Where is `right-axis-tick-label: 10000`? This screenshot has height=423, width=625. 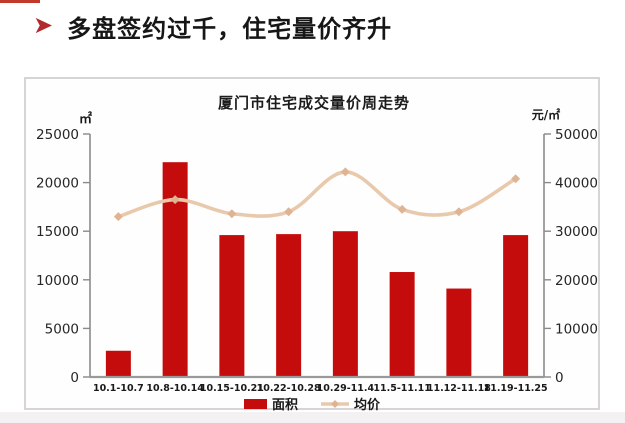
right-axis-tick-label: 10000 is located at coordinates (576, 329).